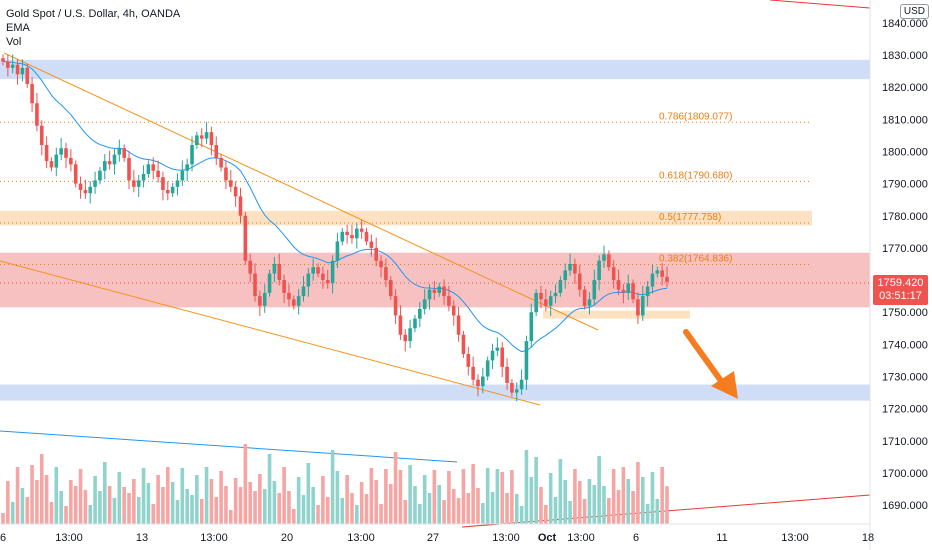 Image resolution: width=932 pixels, height=550 pixels. Describe the element at coordinates (695, 175) in the screenshot. I see `fib-label: 0.618(1790.680)` at that location.